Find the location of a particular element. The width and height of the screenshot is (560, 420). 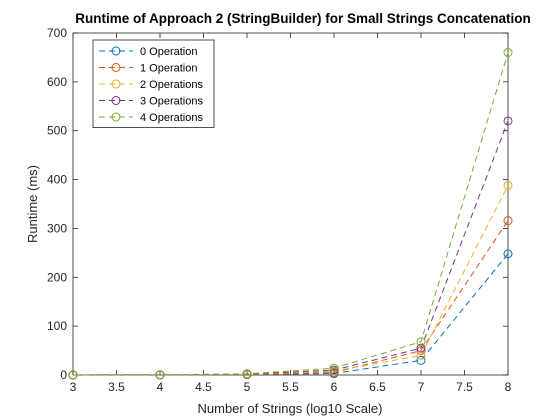

y-tick-label: 300 is located at coordinates (57, 228).